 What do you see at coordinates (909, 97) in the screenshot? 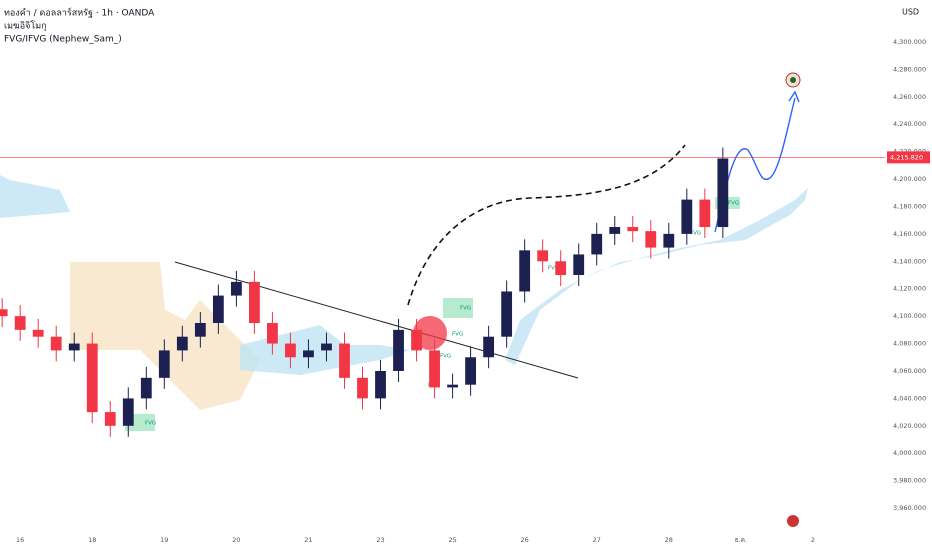
I see `y-tick-label: 4,260.000` at bounding box center [909, 97].